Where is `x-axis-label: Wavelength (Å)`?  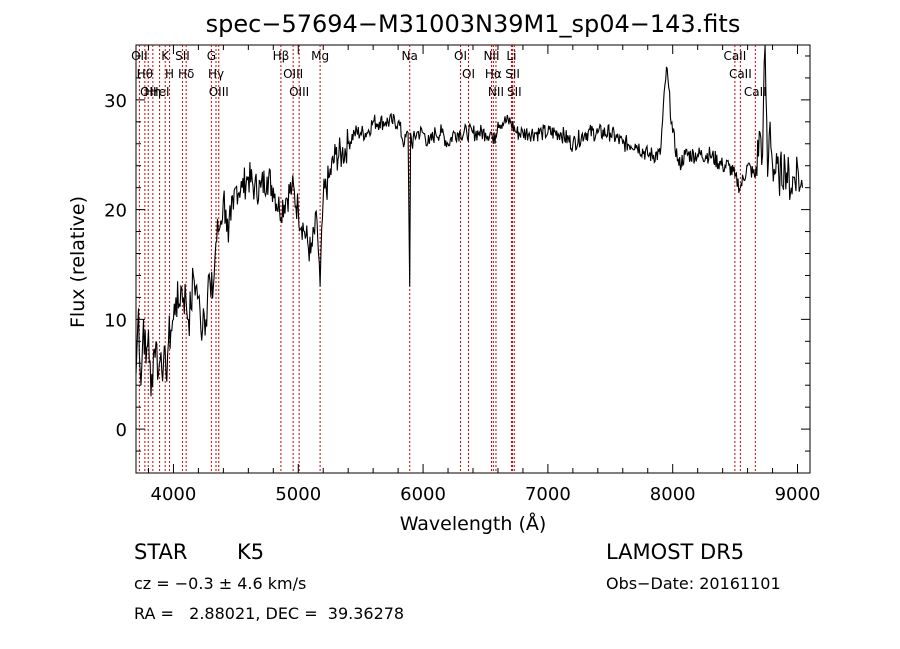
x-axis-label: Wavelength (Å) is located at coordinates (473, 523).